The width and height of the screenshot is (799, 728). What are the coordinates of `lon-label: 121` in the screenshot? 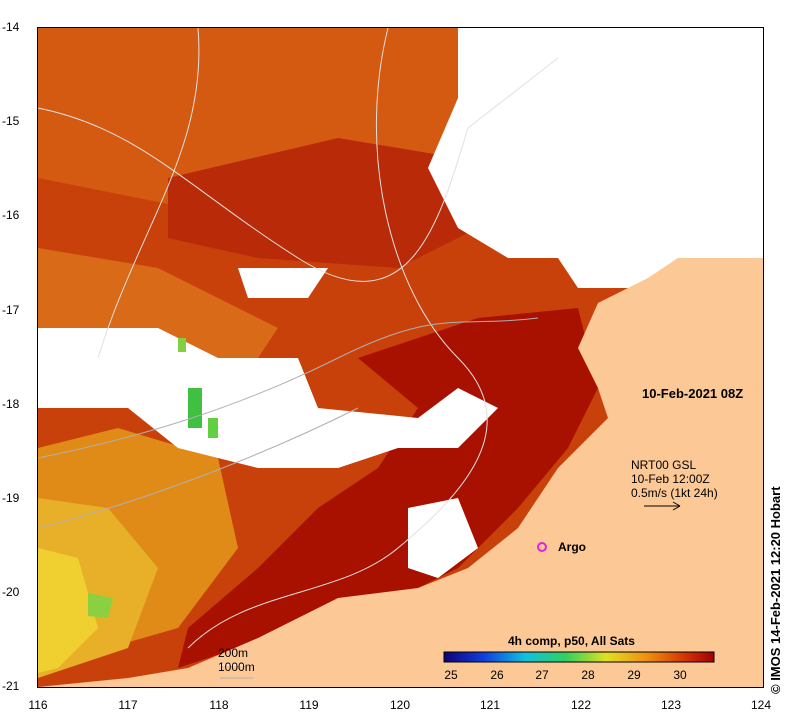 It's located at (490, 705).